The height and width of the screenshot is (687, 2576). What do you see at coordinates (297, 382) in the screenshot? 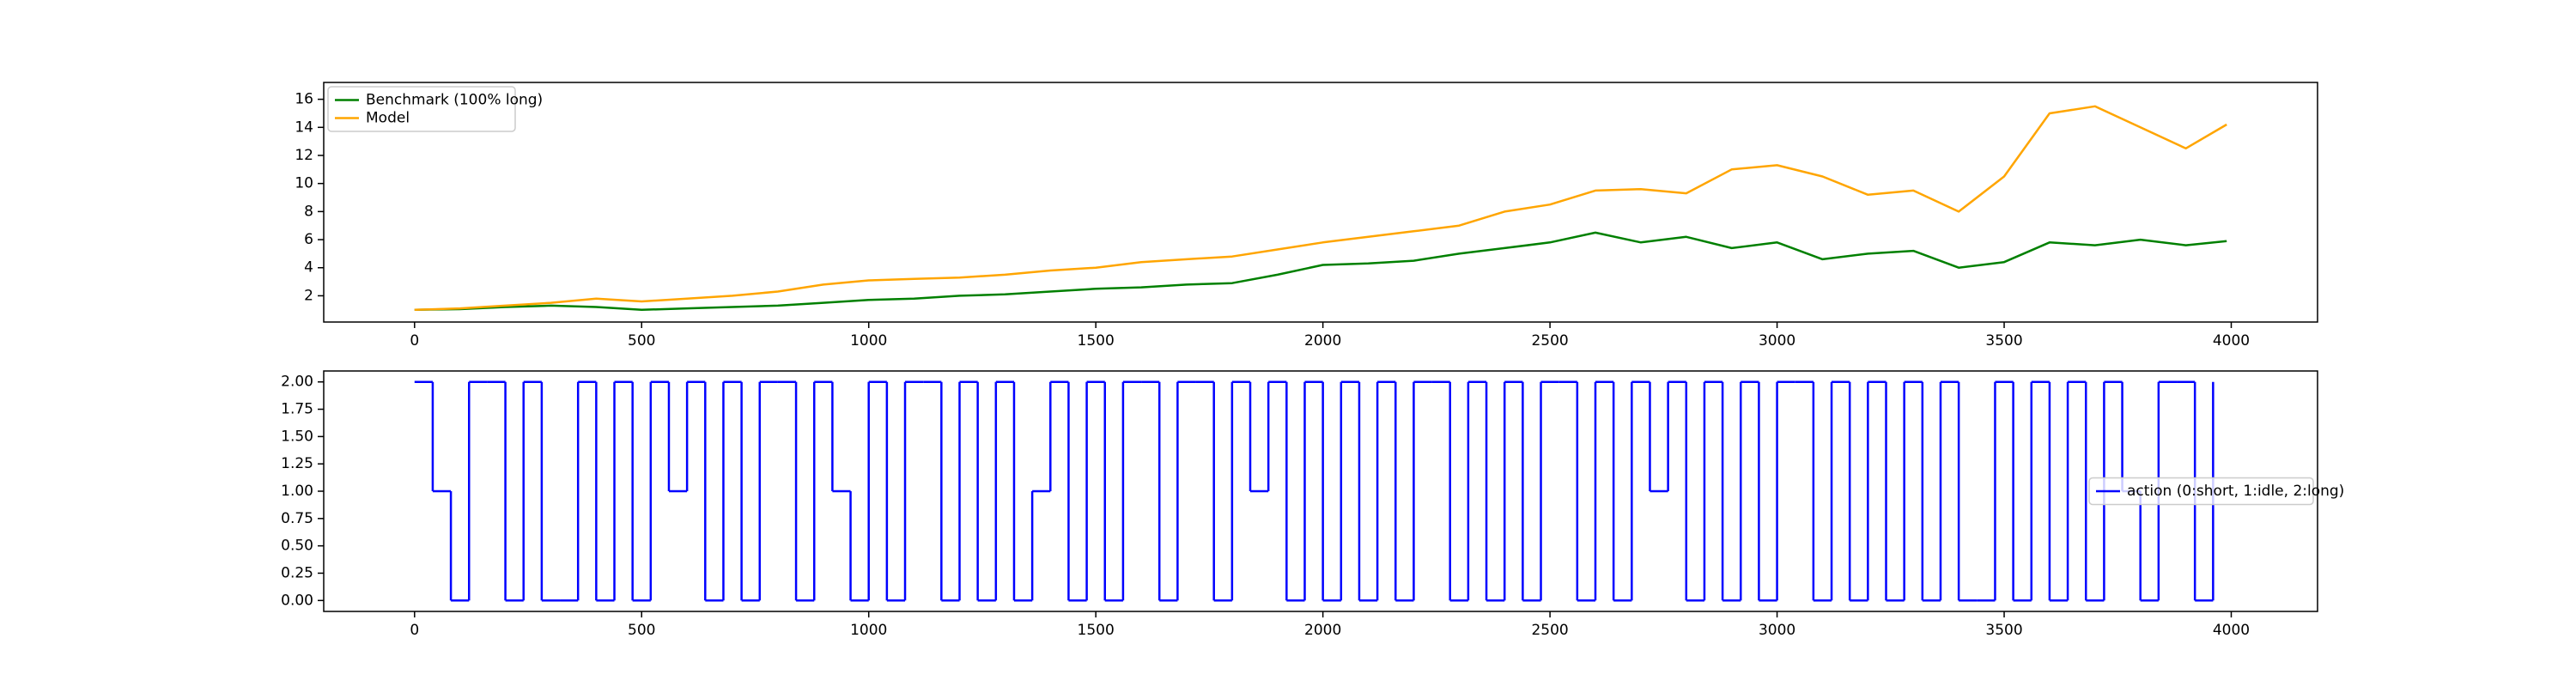
I see `y-tick-label: 2.00` at bounding box center [297, 382].